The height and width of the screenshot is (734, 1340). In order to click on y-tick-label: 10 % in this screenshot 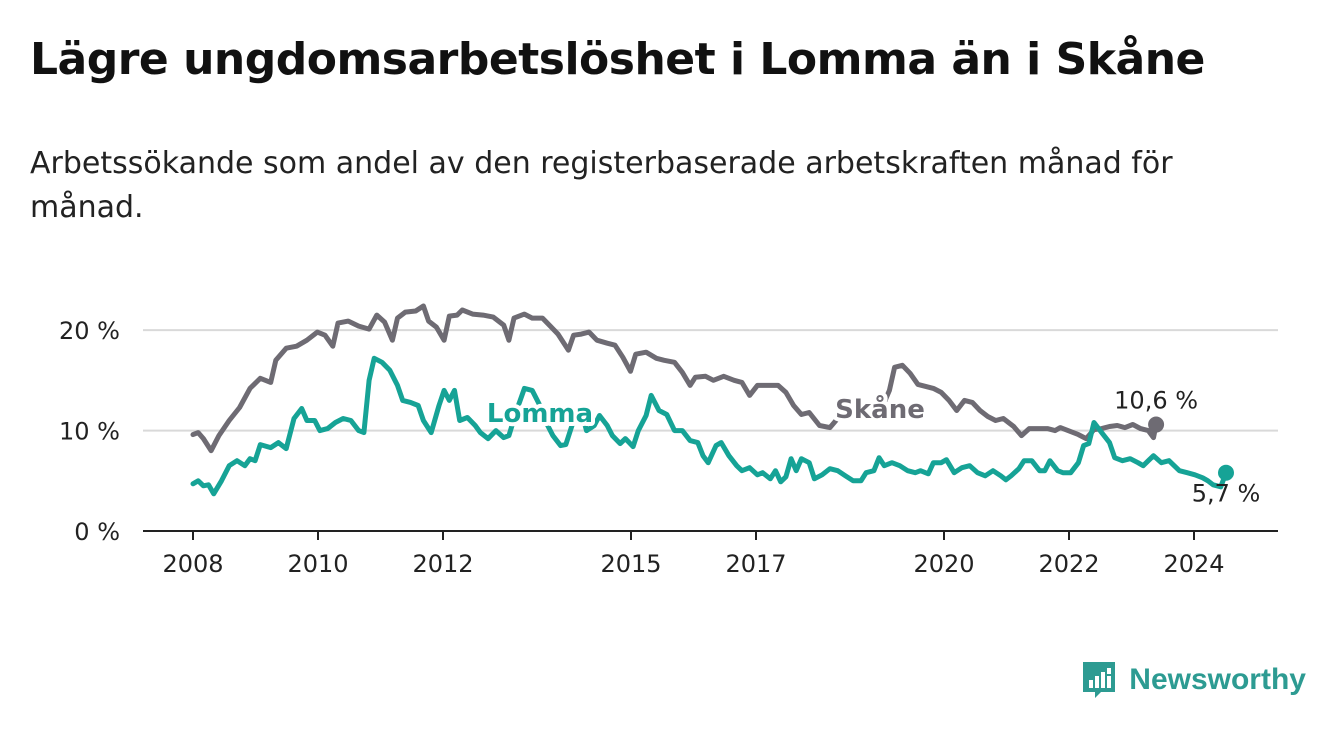, I will do `click(89, 432)`.